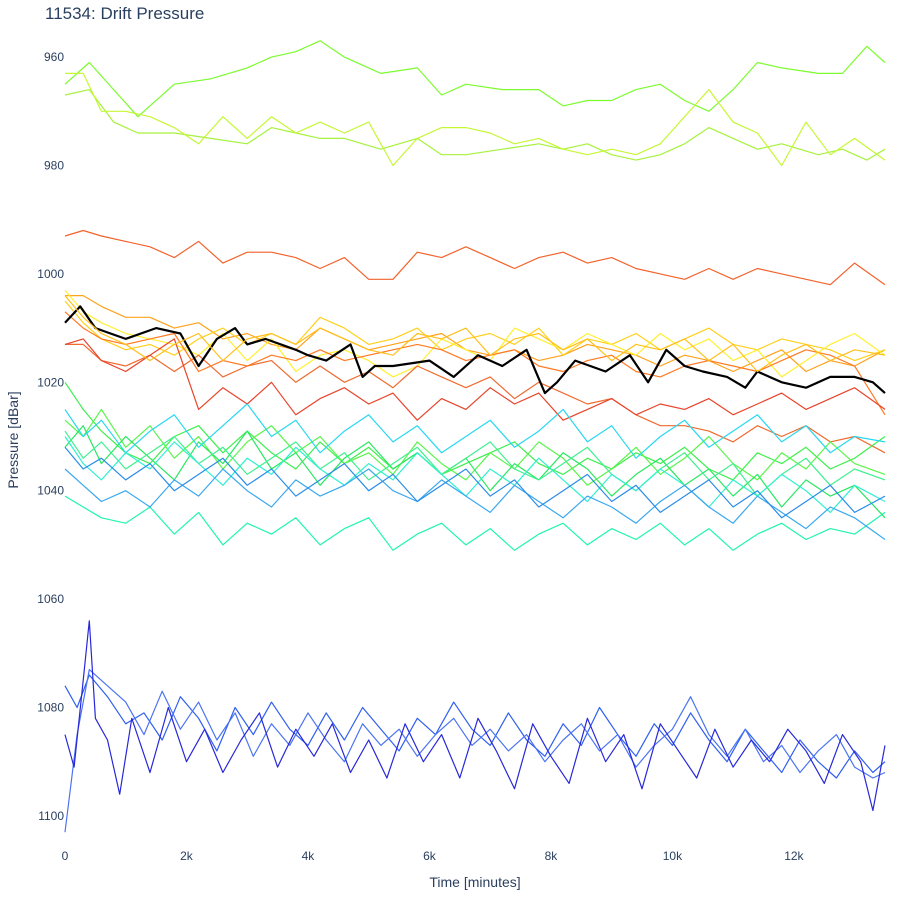 This screenshot has height=900, width=900. What do you see at coordinates (13, 439) in the screenshot?
I see `y-axis-title: Pressure [dBar]` at bounding box center [13, 439].